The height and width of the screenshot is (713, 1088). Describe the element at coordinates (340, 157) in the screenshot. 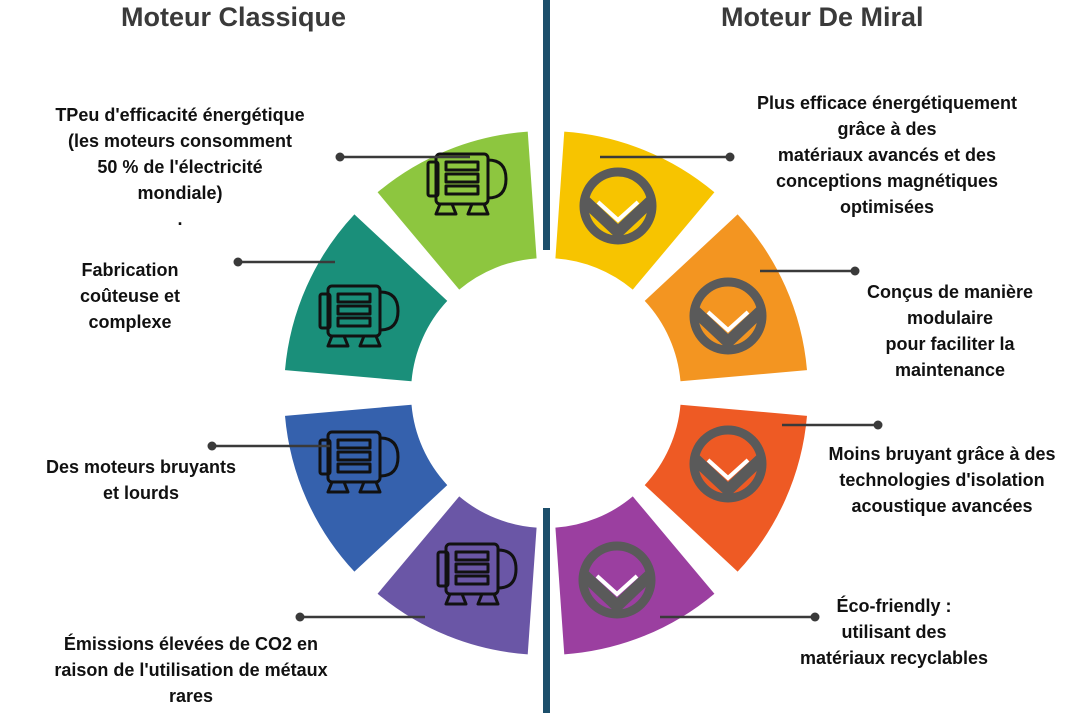

I see `classic-connector-1-dot` at that location.